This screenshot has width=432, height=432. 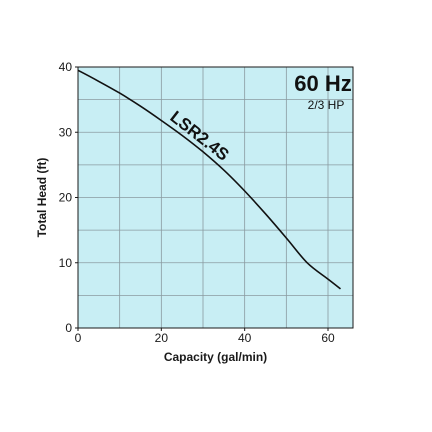 I want to click on y-tick-label: 30, so click(x=66, y=132).